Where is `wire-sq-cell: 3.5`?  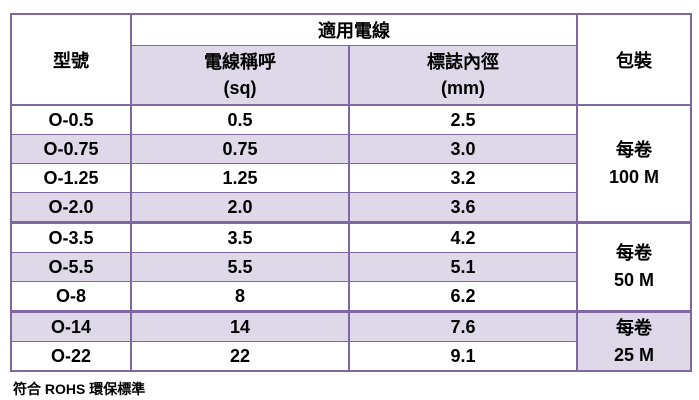 wire-sq-cell: 3.5 is located at coordinates (240, 237).